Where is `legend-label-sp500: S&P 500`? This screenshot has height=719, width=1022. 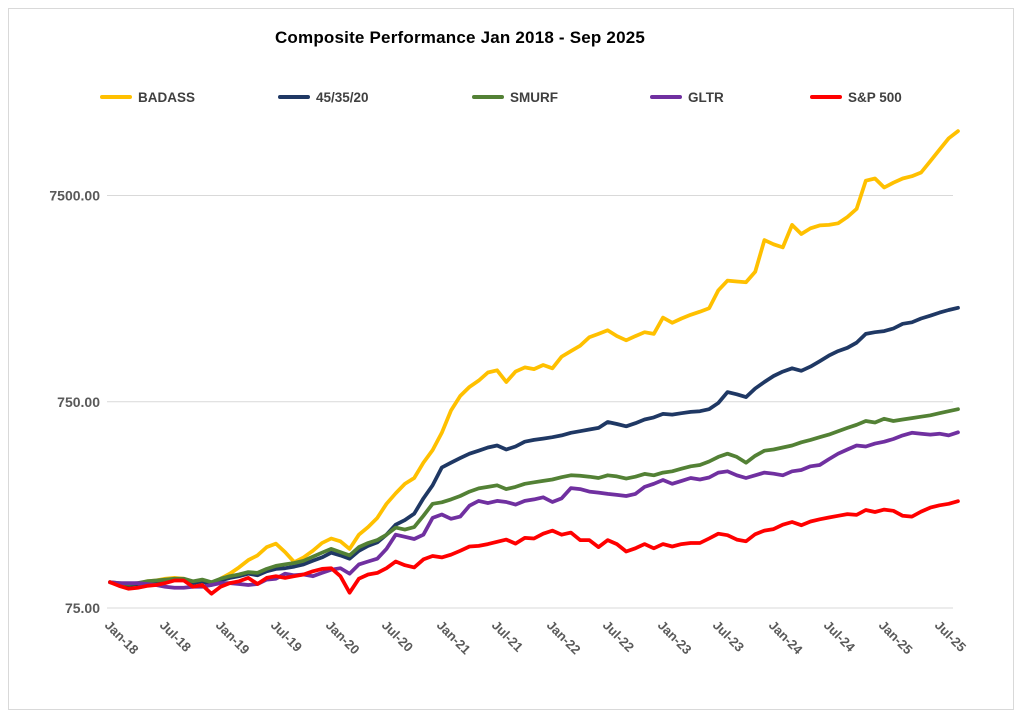 legend-label-sp500: S&P 500 is located at coordinates (875, 97).